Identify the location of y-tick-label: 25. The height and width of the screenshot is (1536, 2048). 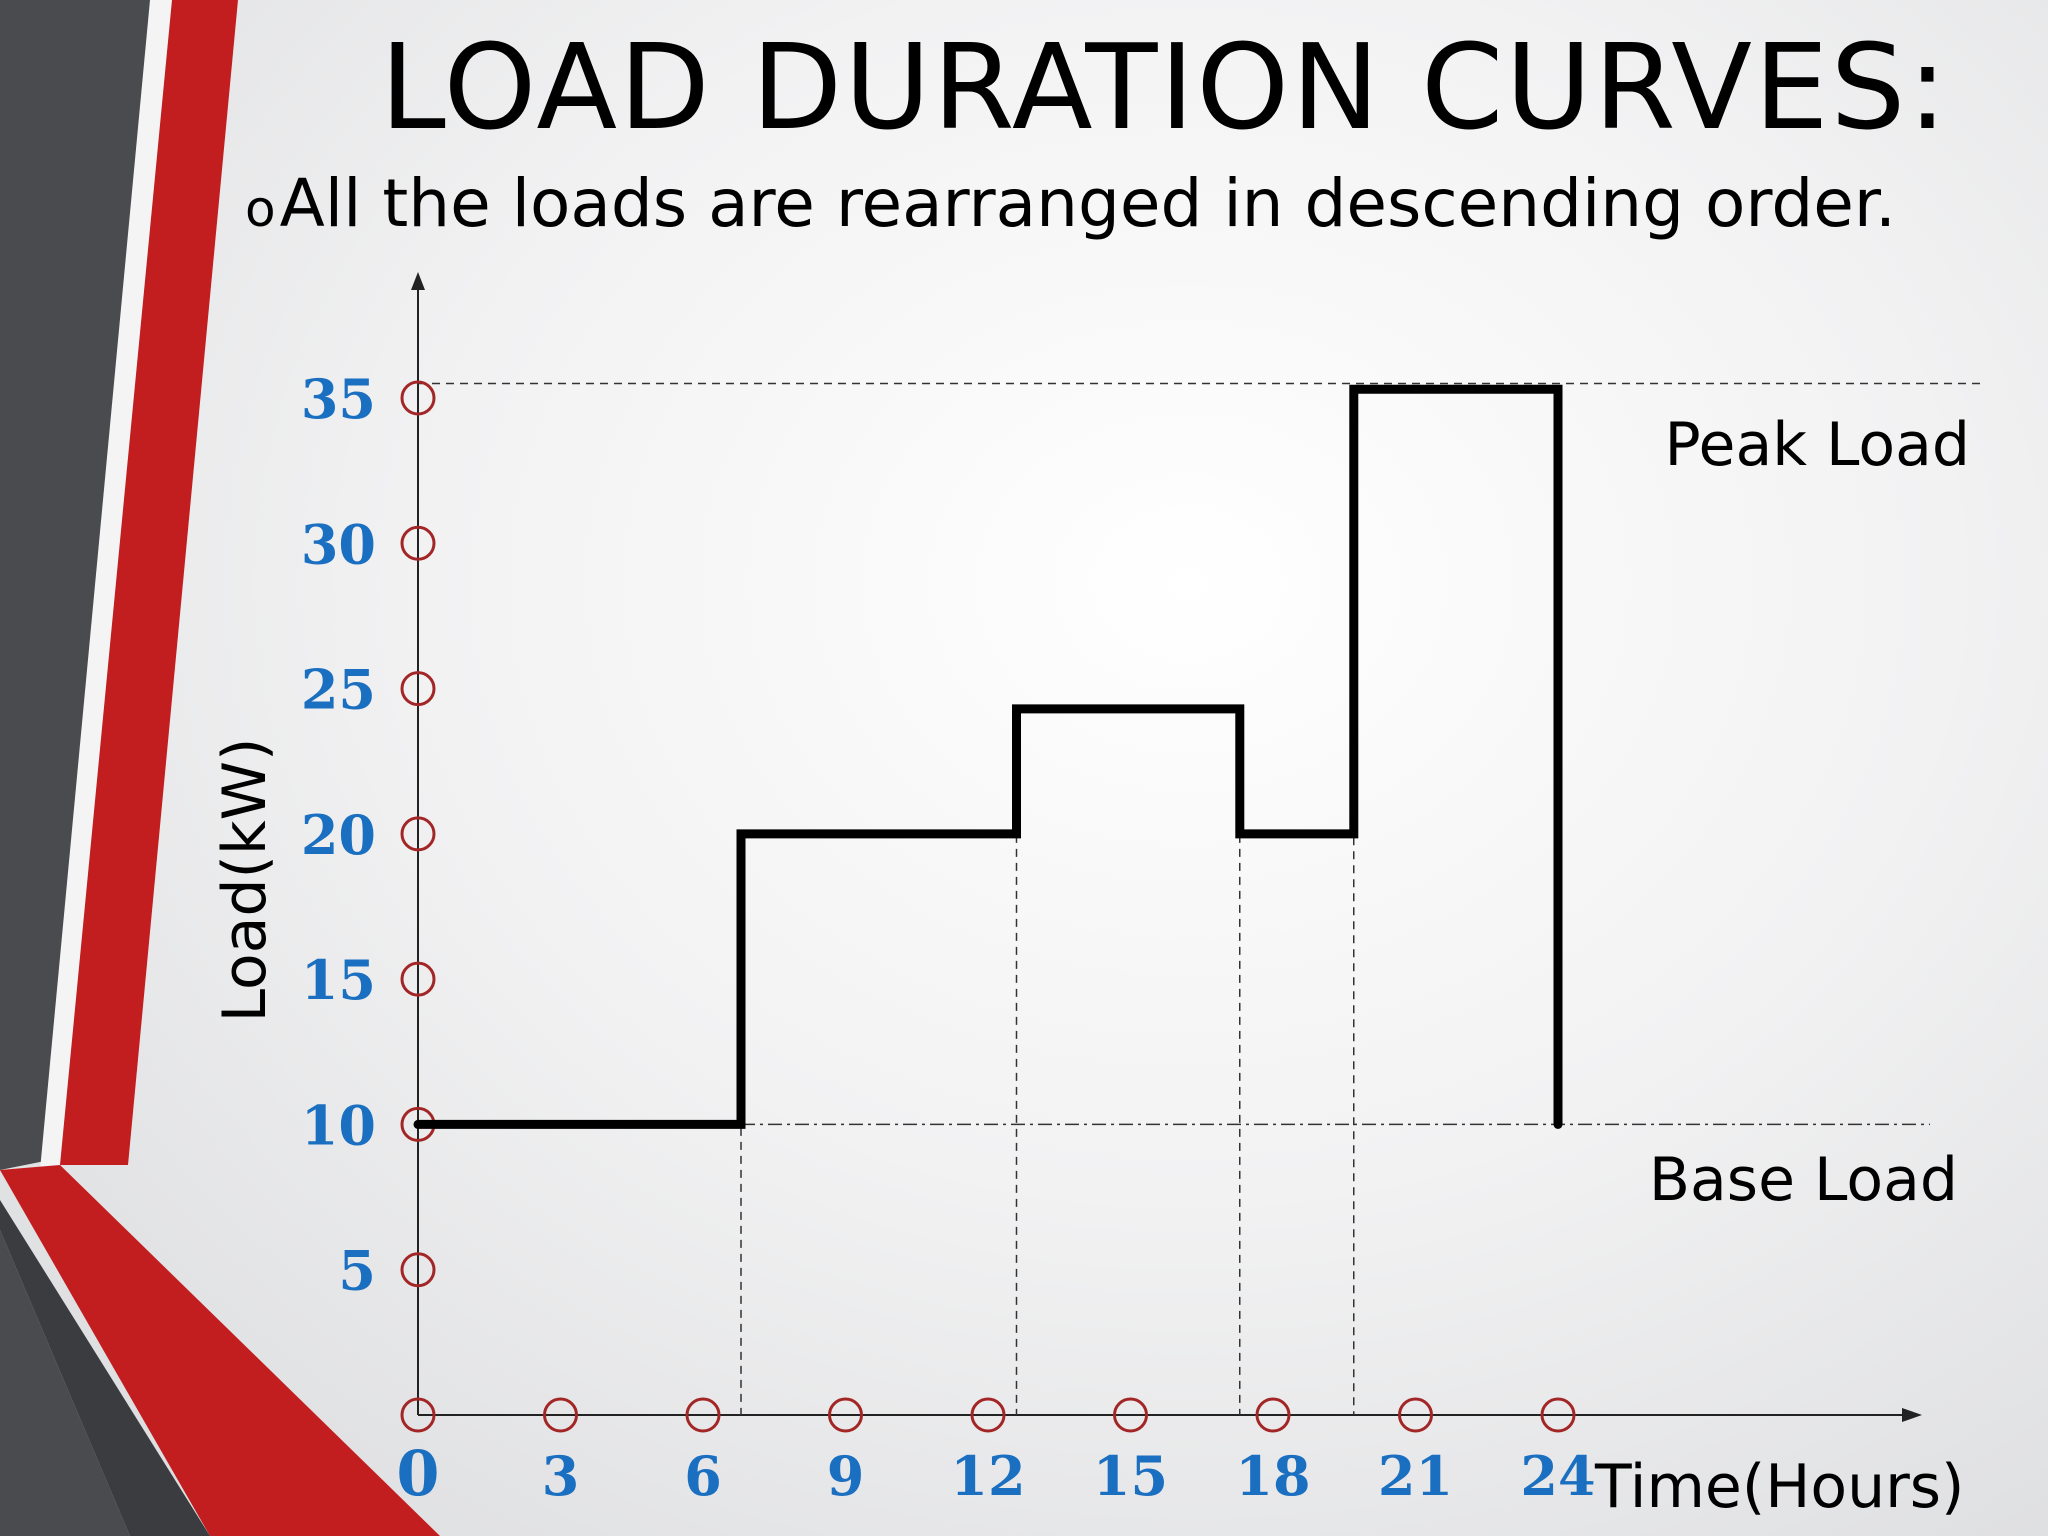
(338, 690).